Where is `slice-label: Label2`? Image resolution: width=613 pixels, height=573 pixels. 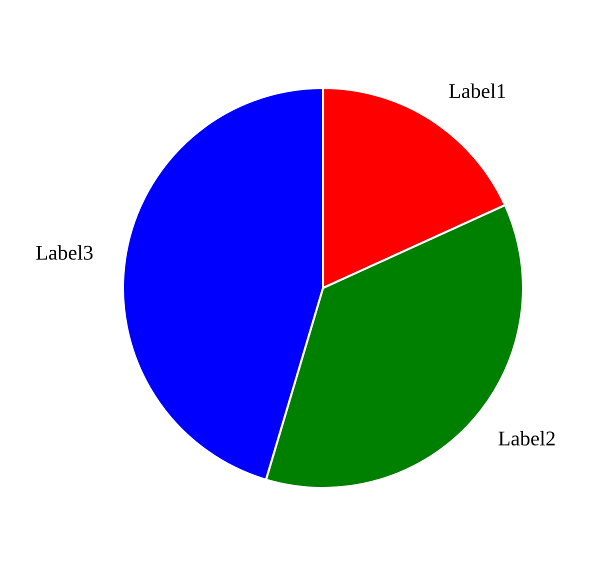
slice-label: Label2 is located at coordinates (526, 438).